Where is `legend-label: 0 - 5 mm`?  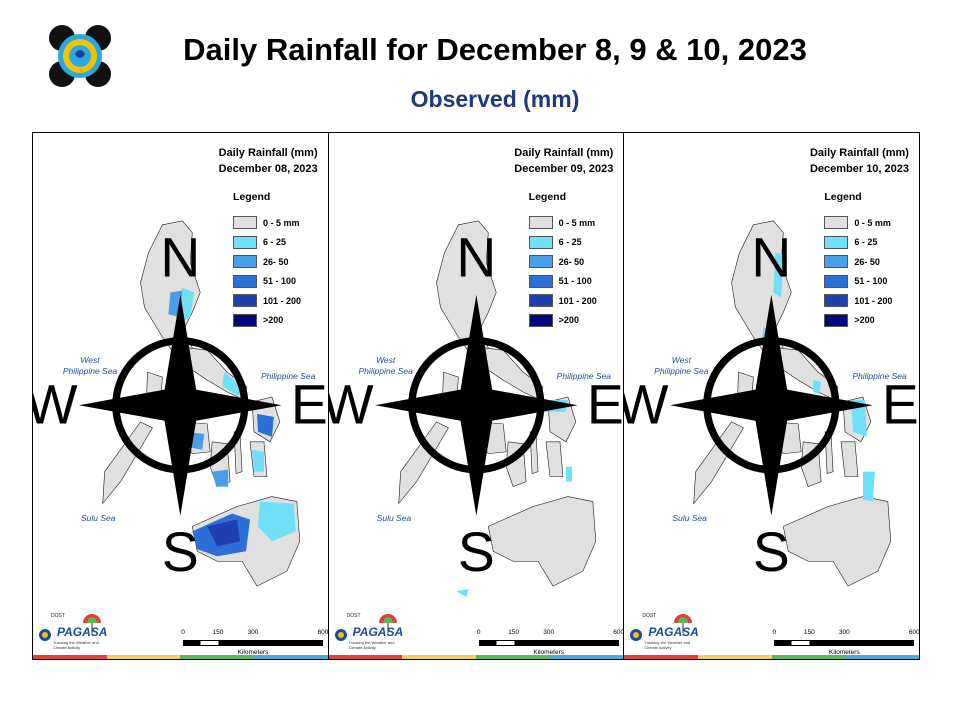
legend-label: 0 - 5 mm is located at coordinates (872, 222).